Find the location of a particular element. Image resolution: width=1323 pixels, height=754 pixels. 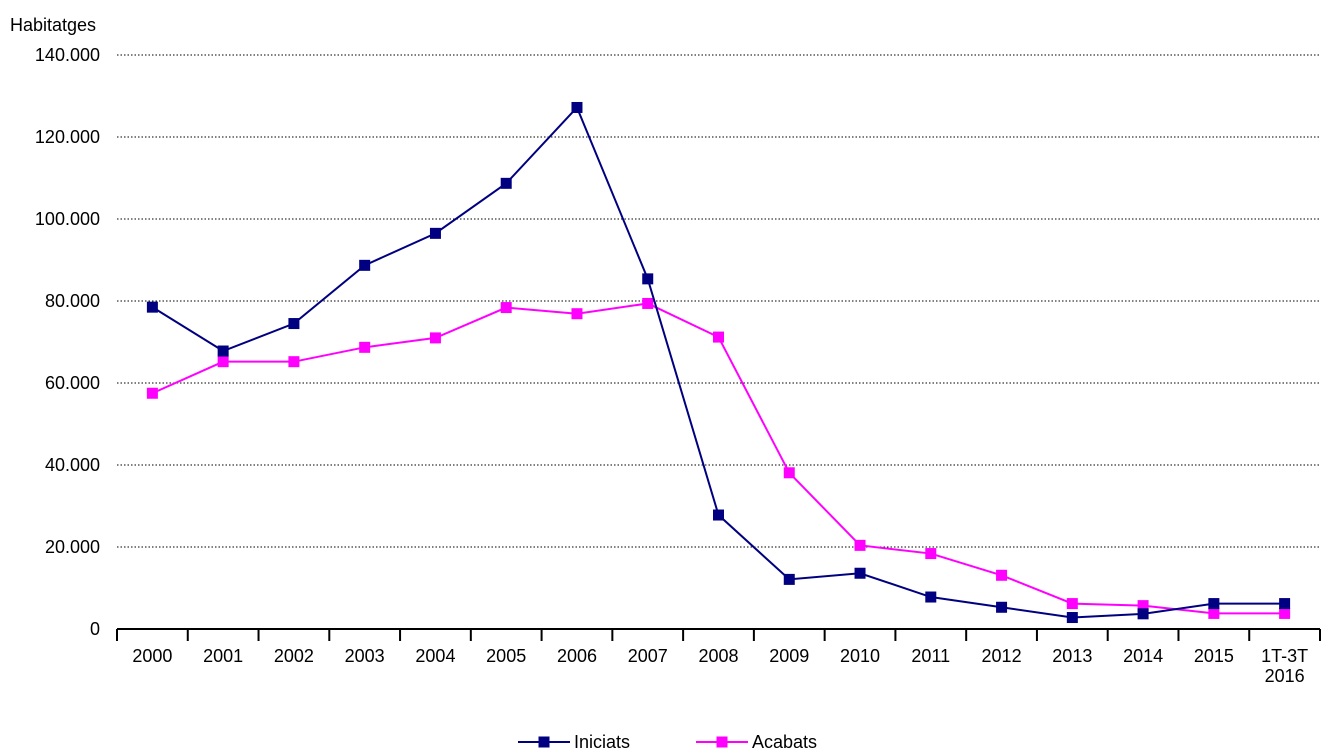

x-tick-label: 2016 is located at coordinates (1285, 676).